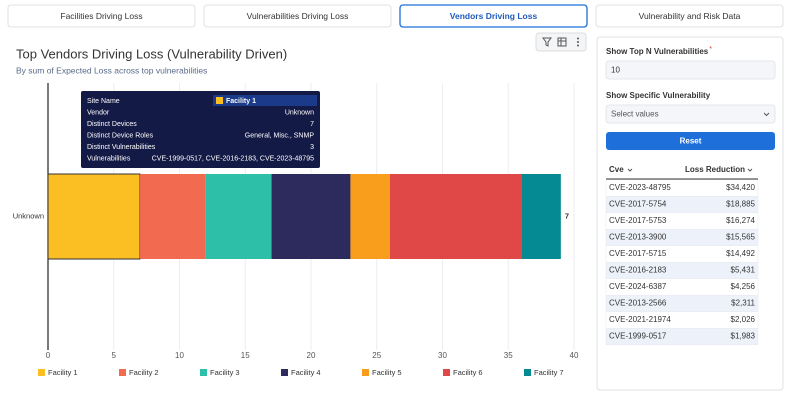 This screenshot has height=400, width=800. Describe the element at coordinates (638, 286) in the screenshot. I see `cve-cell: CVE-2024-6387` at that location.